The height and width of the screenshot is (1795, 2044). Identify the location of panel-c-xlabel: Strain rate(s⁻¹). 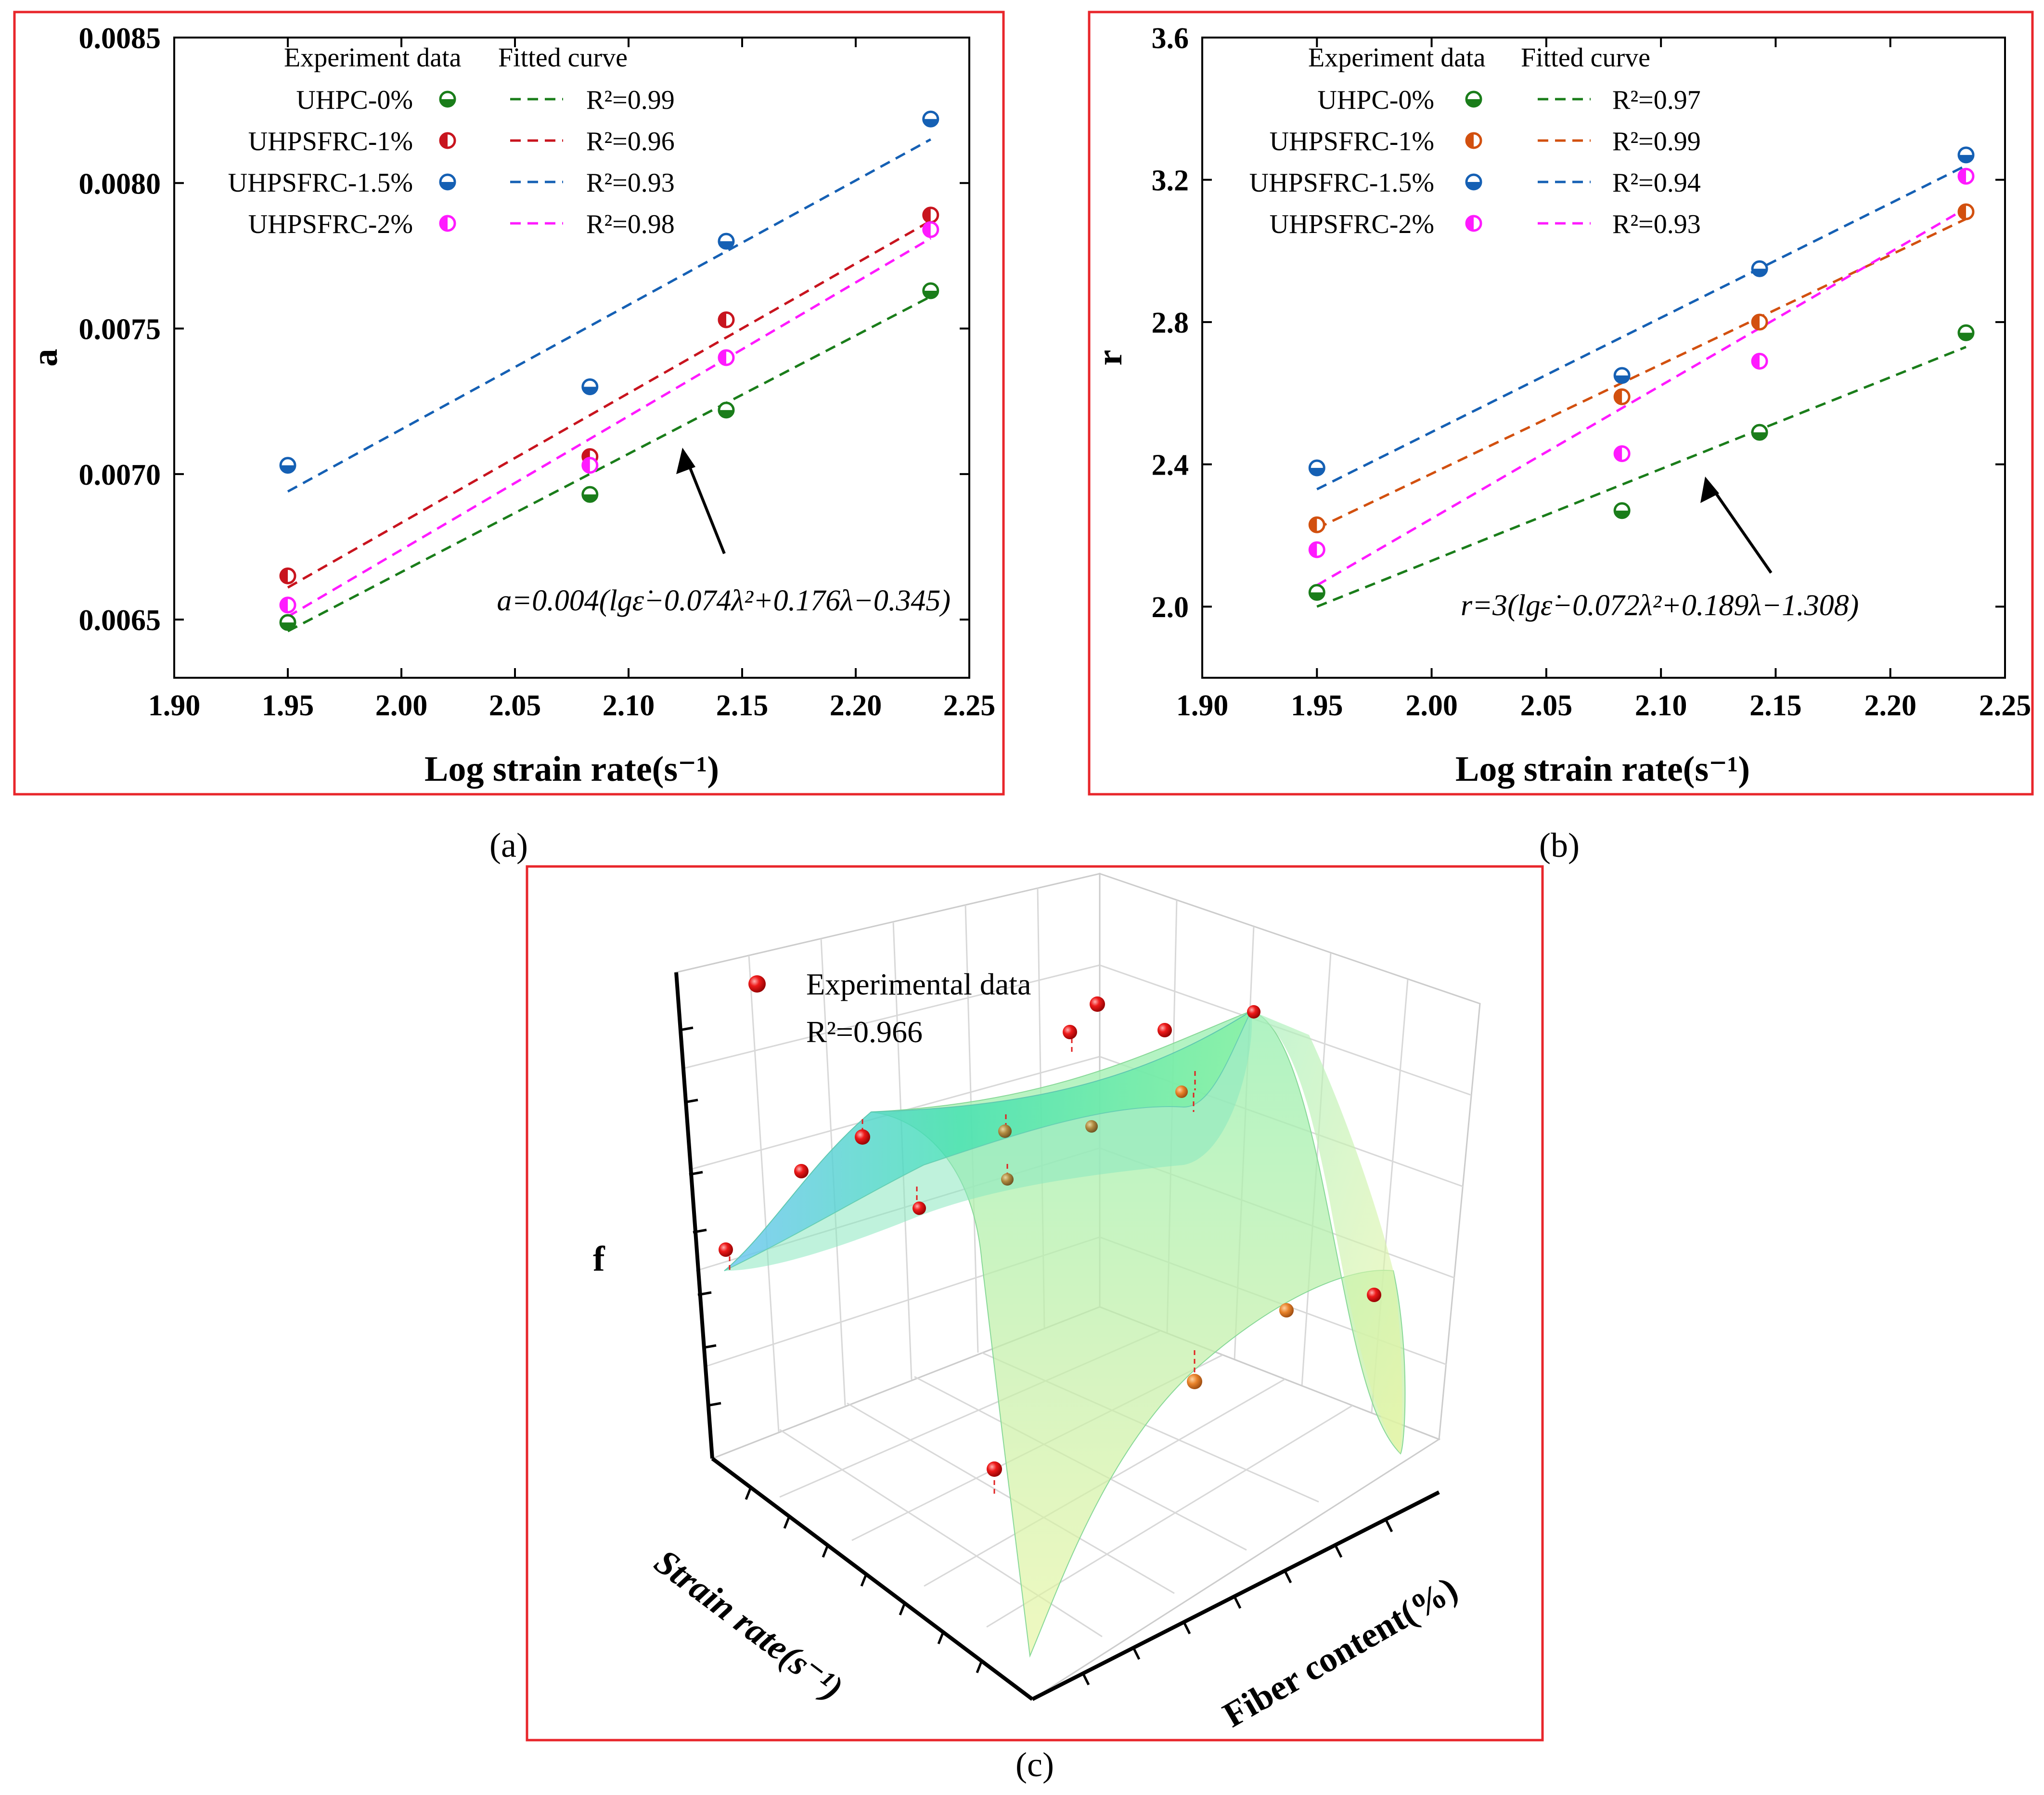
(748, 1625).